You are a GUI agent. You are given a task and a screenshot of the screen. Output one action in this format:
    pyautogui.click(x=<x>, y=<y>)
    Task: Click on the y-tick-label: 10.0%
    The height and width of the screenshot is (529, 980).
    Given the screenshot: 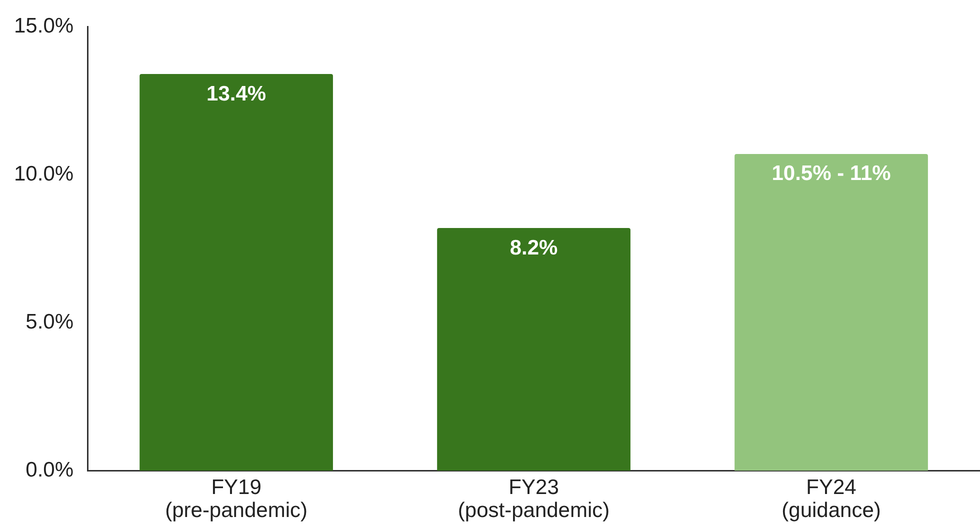 What is the action you would take?
    pyautogui.click(x=44, y=174)
    